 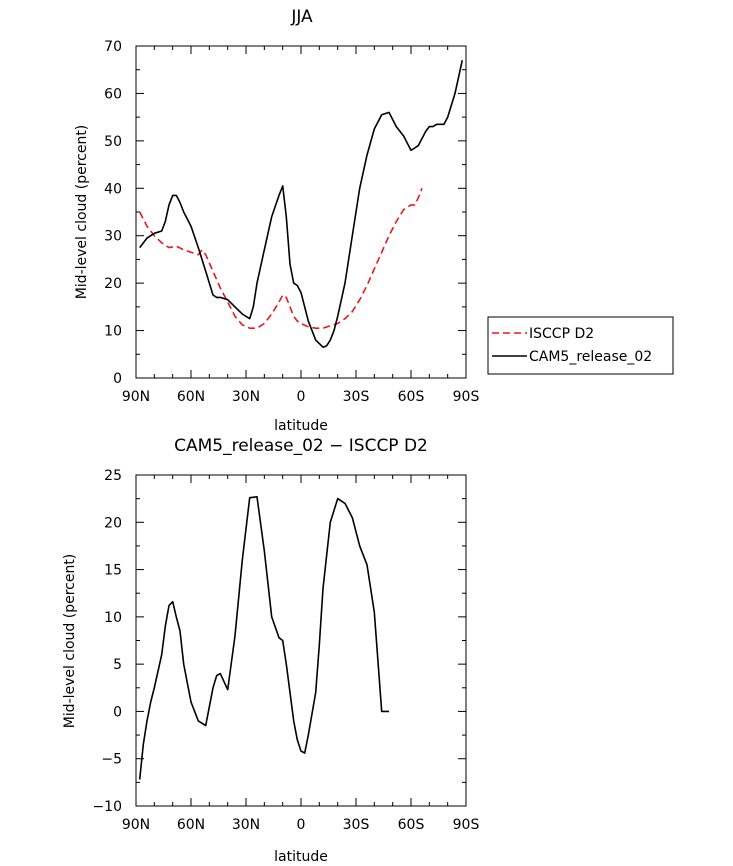 I want to click on legend-label-cam5-release-02: CAM5_release_02, so click(x=590, y=357).